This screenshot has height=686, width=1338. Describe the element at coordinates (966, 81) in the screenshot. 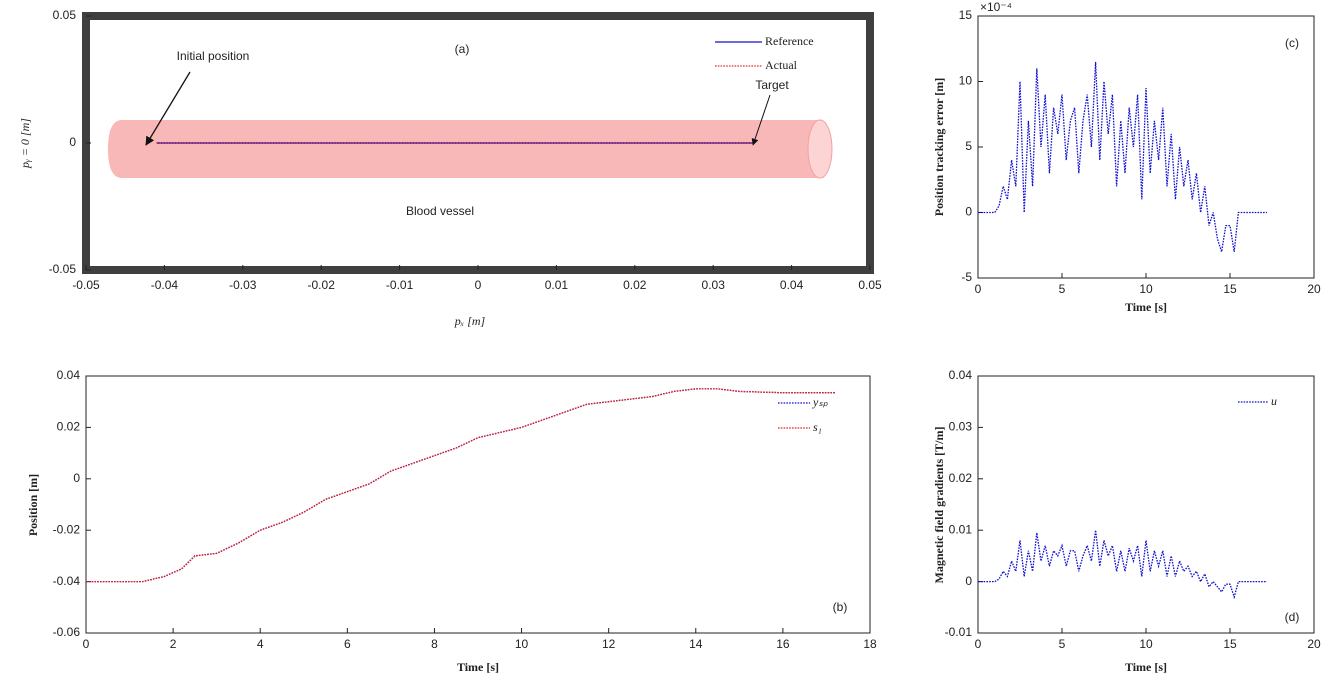

I see `y-tick-label: 10` at that location.